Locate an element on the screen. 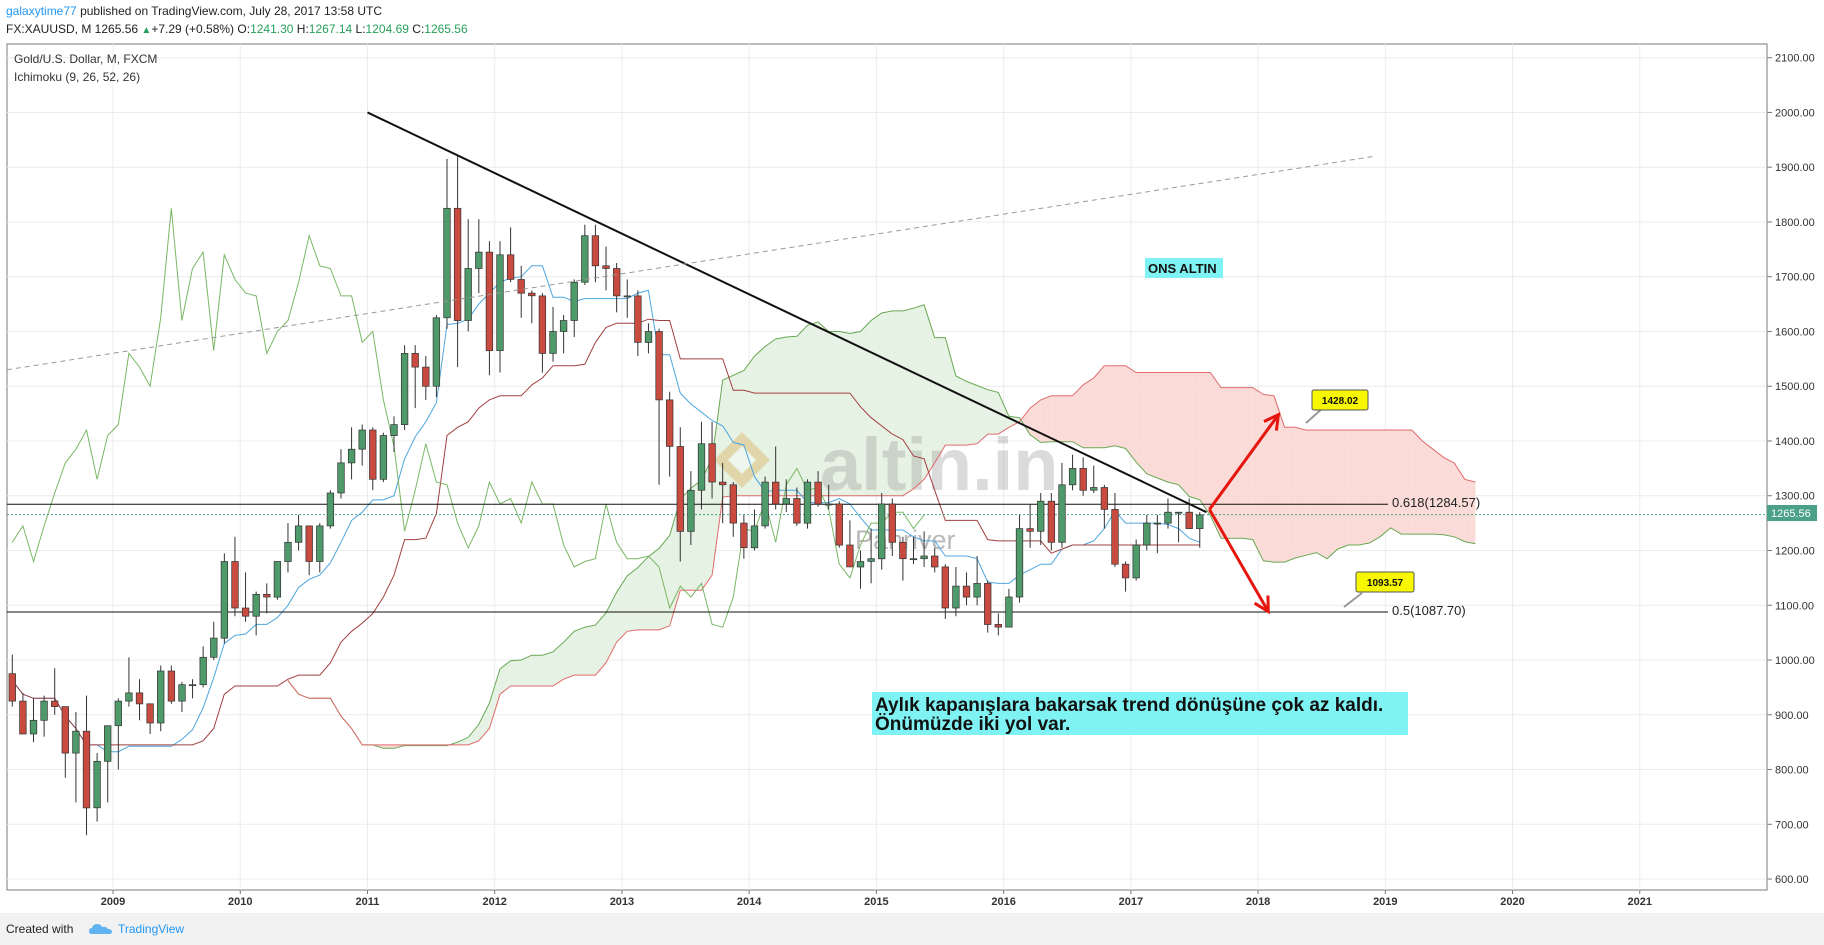 This screenshot has width=1824, height=945. tradingview-brand-link: TradingView is located at coordinates (151, 929).